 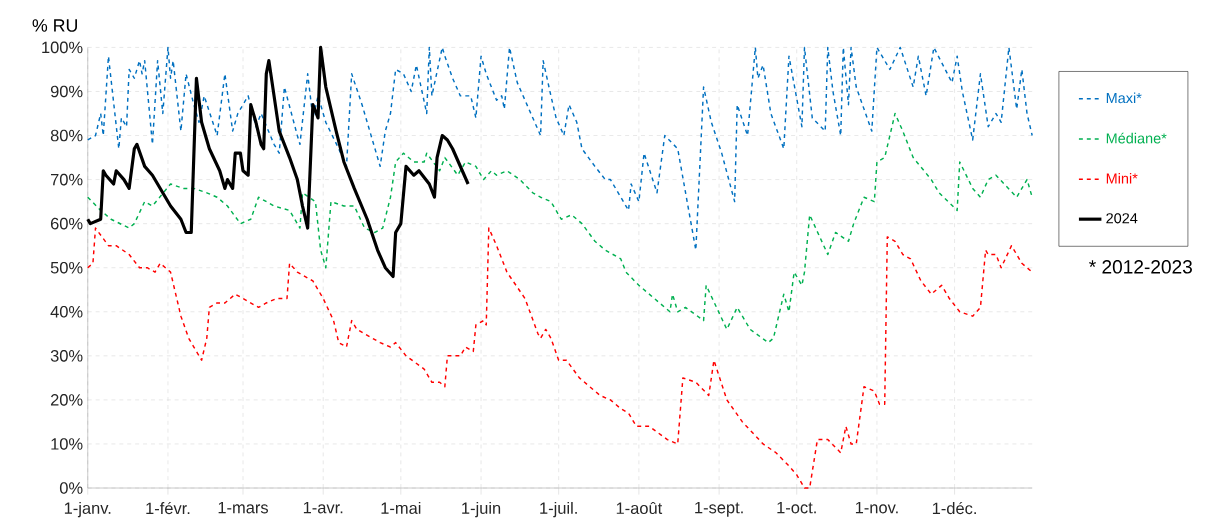 I want to click on x-tick-label: 1-janv., so click(x=87, y=510).